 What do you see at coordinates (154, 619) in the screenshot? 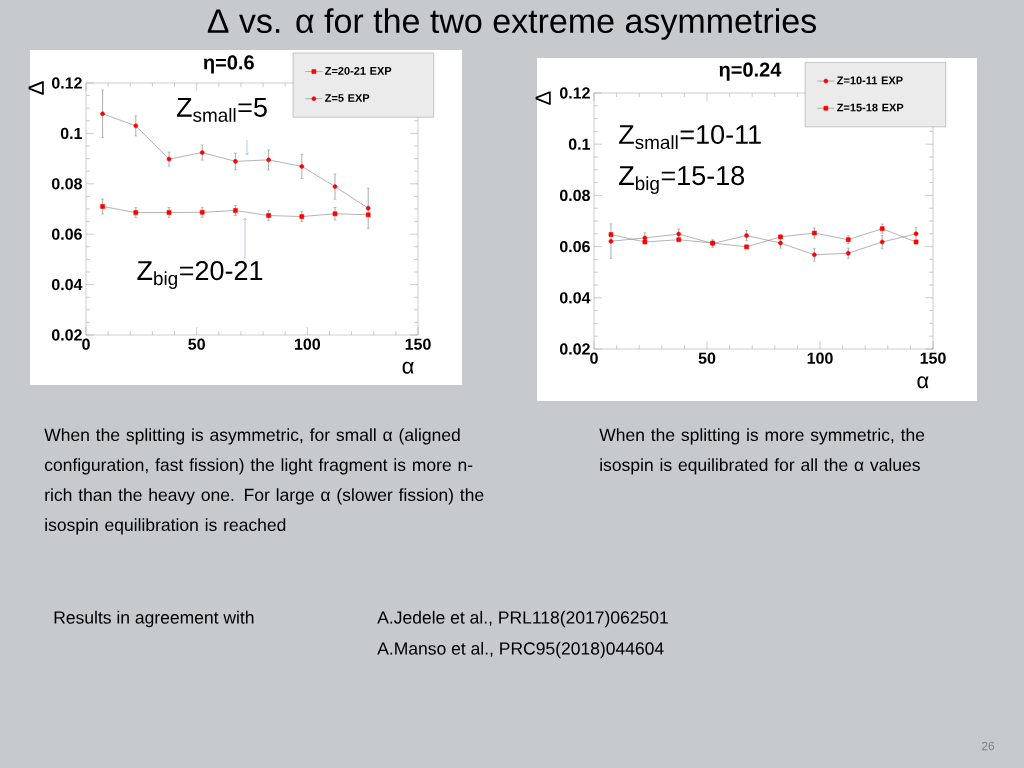
I see `text: Results in agreement with` at bounding box center [154, 619].